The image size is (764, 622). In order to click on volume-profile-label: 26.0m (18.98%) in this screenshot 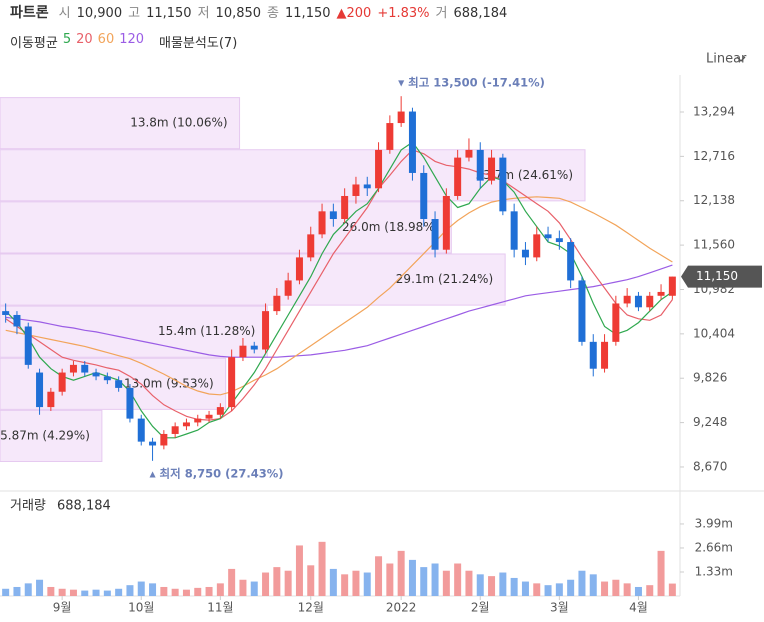, I will do `click(390, 227)`.